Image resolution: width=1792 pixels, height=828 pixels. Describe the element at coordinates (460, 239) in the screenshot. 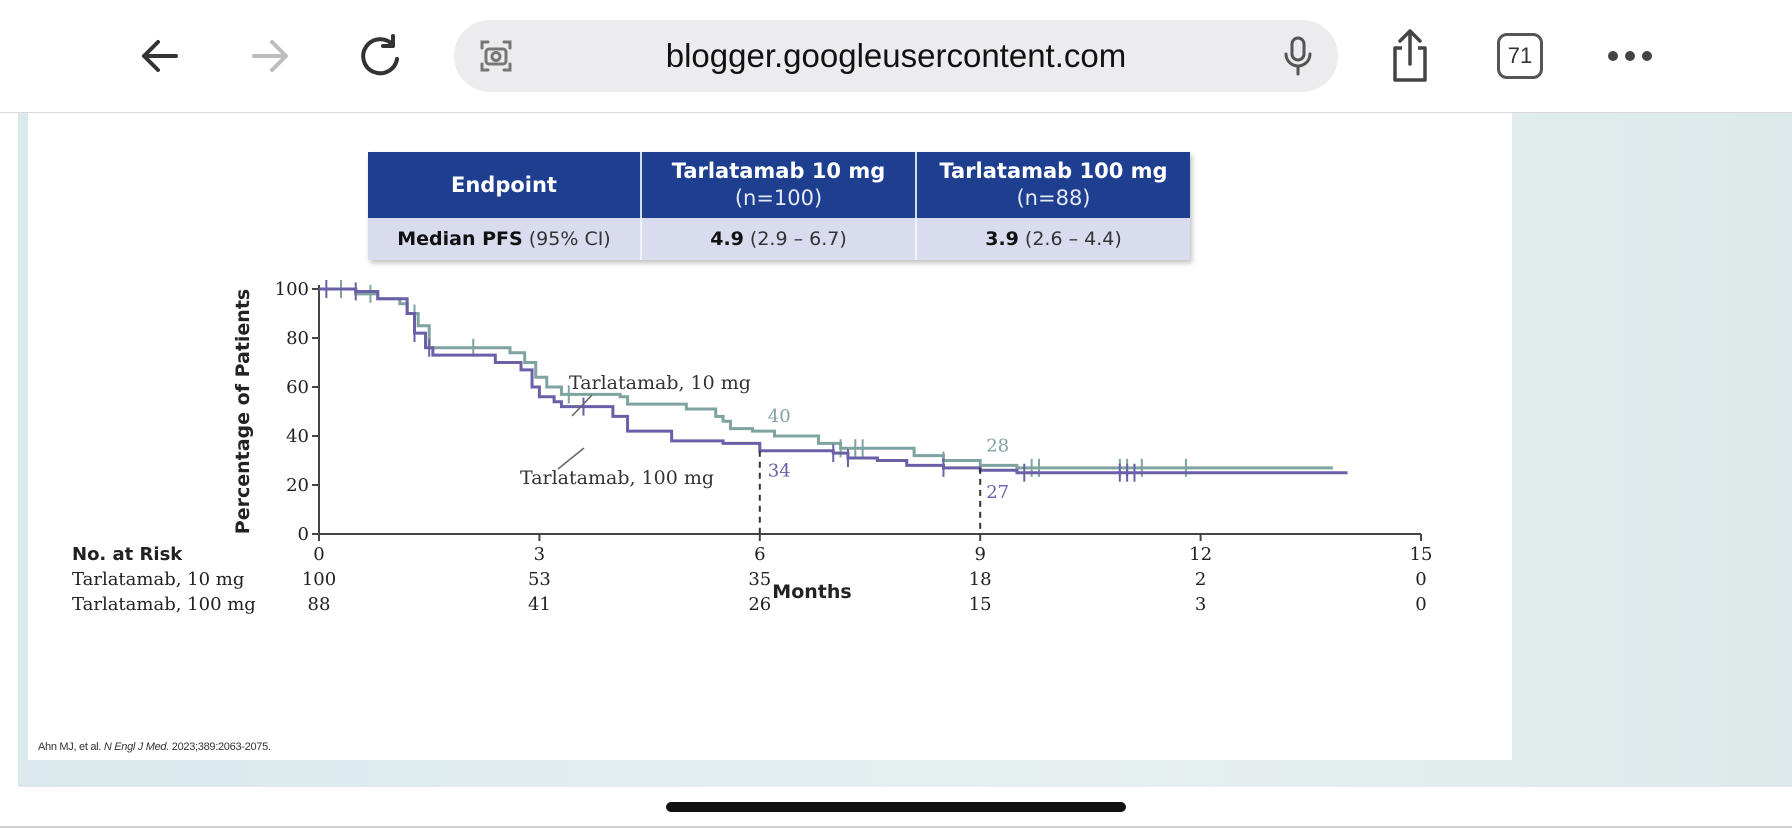

I see `row-label-bold: Median PFS` at that location.